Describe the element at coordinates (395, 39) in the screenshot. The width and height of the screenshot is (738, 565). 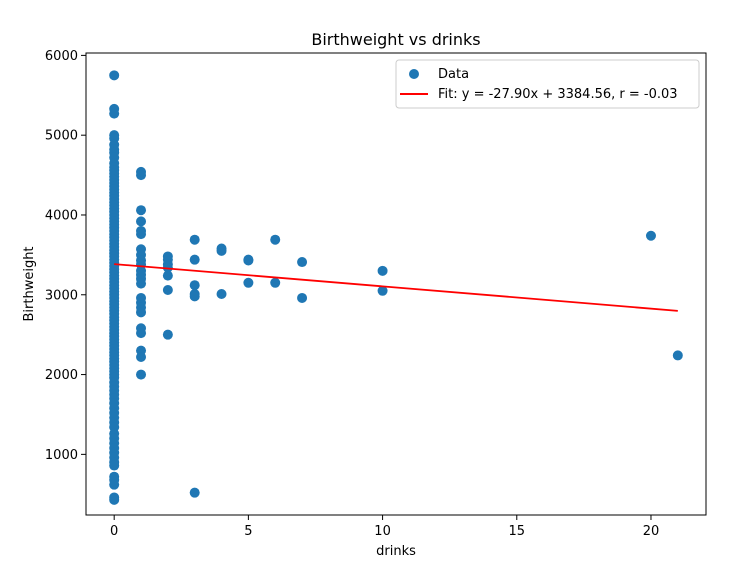
I see `chart-title: Birthweight vs drinks` at that location.